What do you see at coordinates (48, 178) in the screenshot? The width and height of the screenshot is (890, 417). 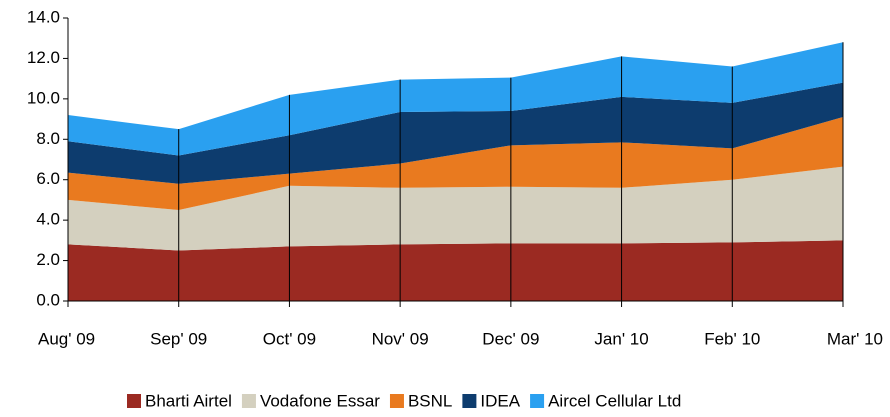 I see `y-tick-label: 6.0` at bounding box center [48, 178].